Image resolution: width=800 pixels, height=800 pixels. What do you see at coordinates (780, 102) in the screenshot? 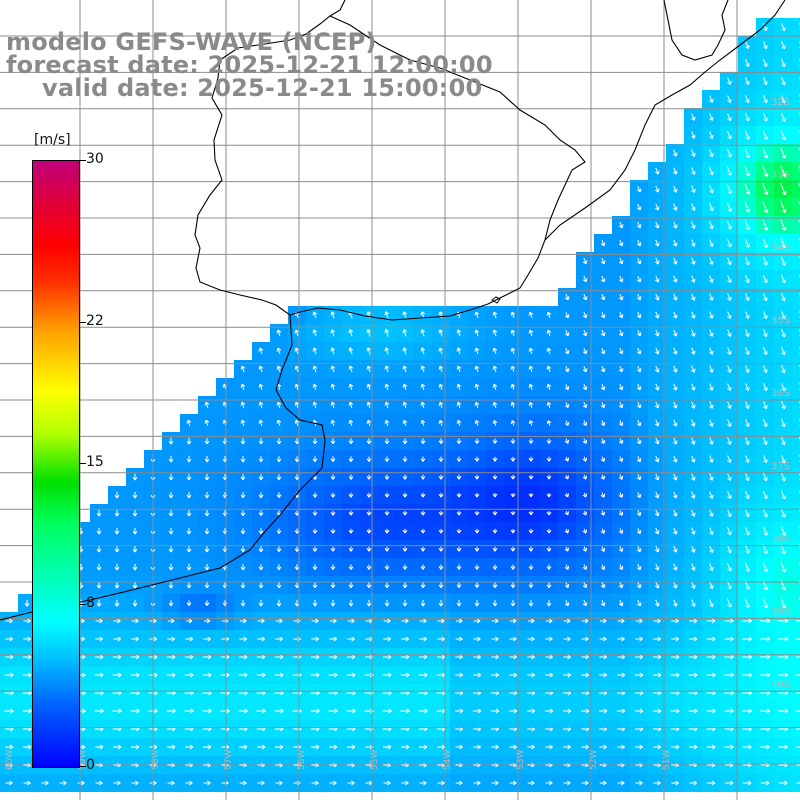
I see `lat-label: 32S` at bounding box center [780, 102].